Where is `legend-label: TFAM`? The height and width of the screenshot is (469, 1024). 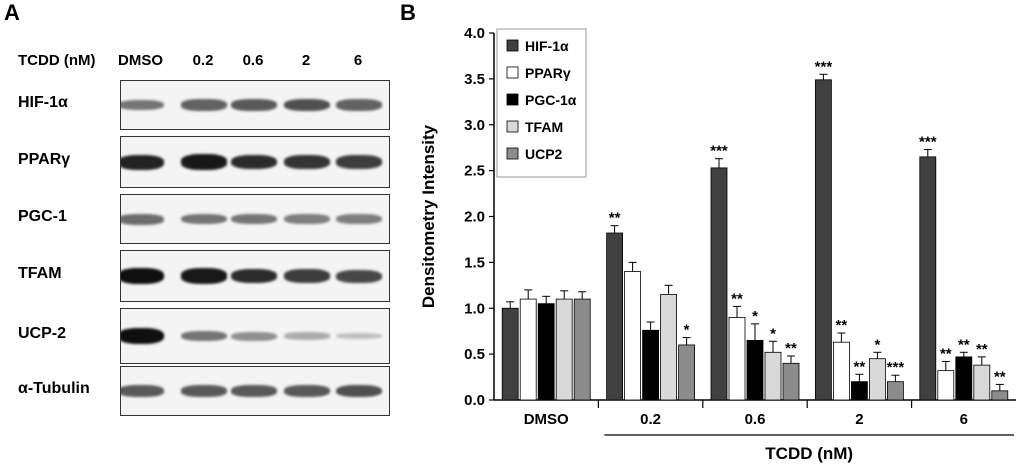
legend-label: TFAM is located at coordinates (544, 127).